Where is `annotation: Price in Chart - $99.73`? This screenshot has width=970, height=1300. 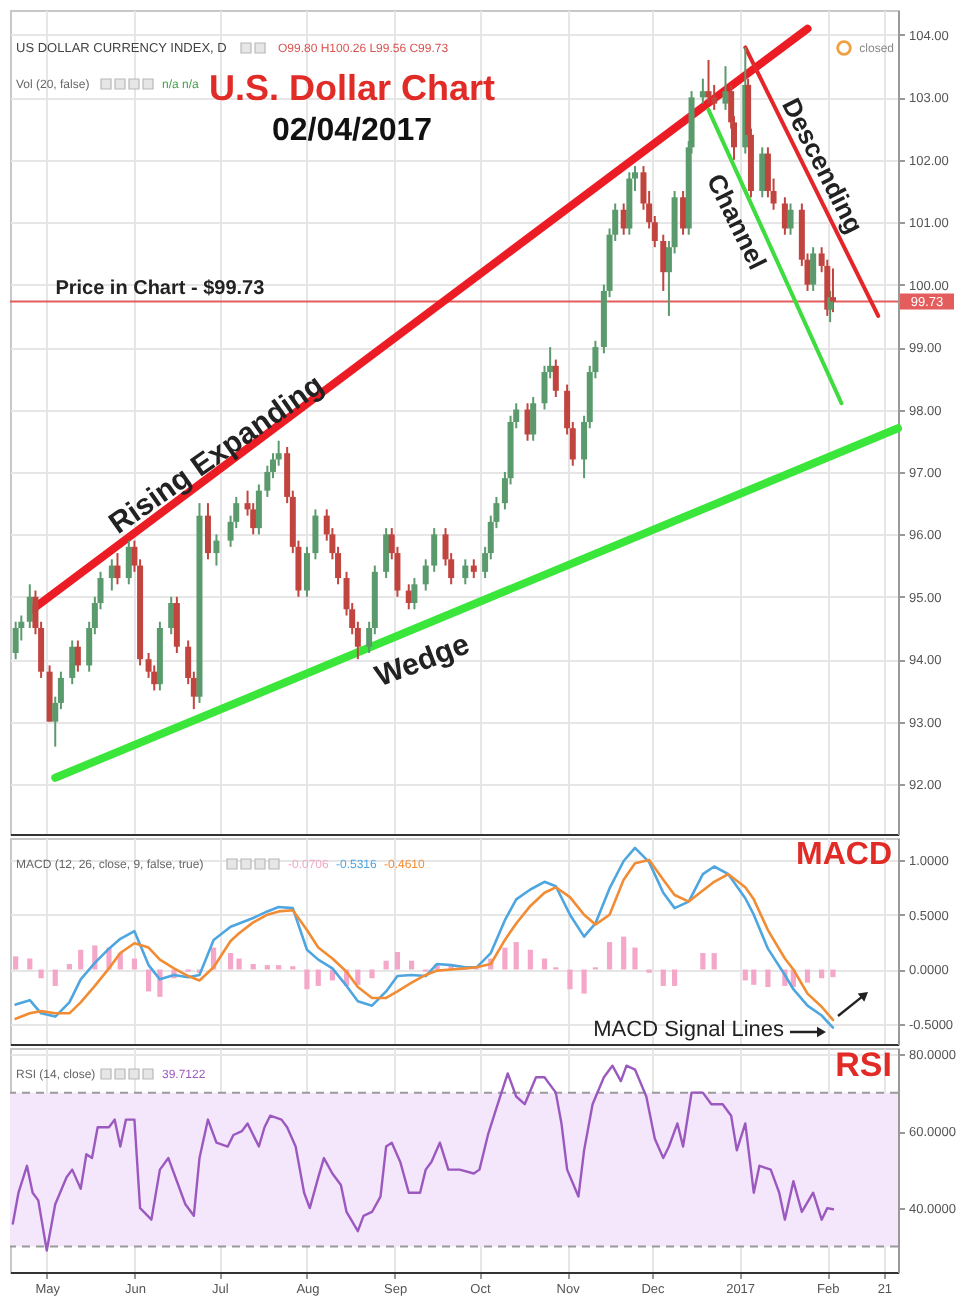 annotation: Price in Chart - $99.73 is located at coordinates (160, 288).